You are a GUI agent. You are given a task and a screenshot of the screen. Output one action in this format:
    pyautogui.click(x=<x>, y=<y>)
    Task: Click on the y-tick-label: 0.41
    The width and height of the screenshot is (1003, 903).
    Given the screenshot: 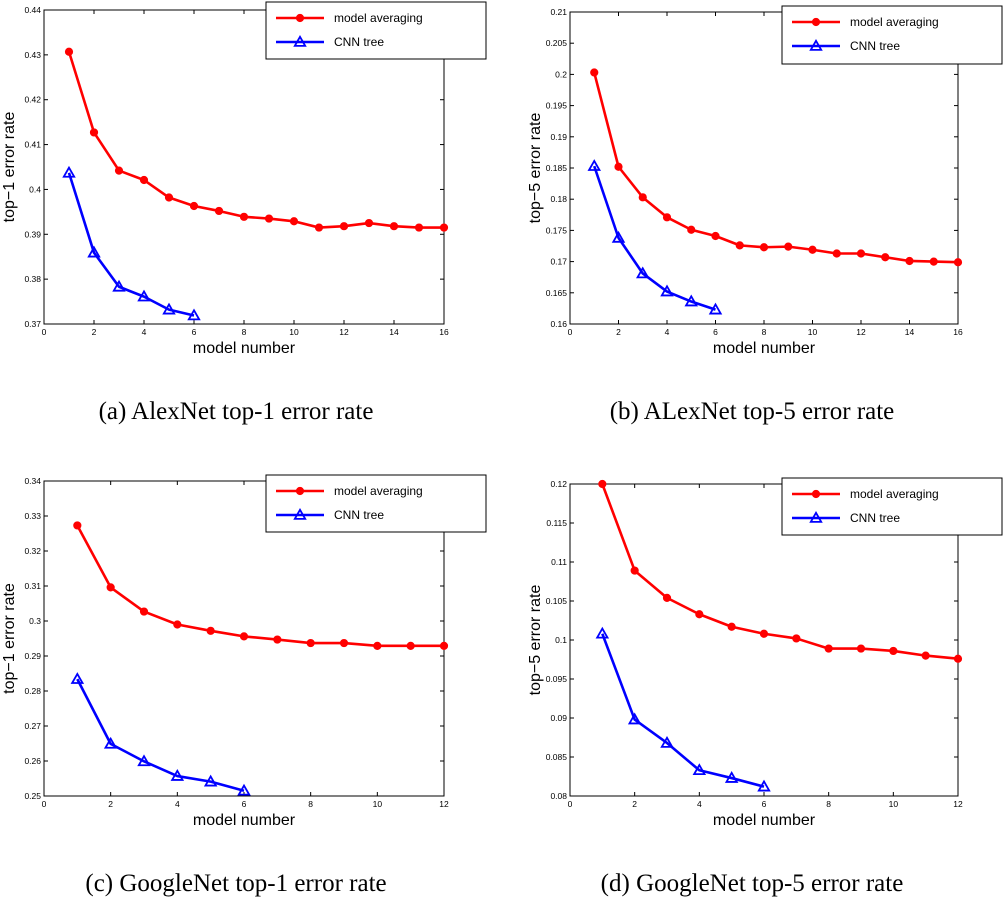 What is the action you would take?
    pyautogui.click(x=32, y=145)
    